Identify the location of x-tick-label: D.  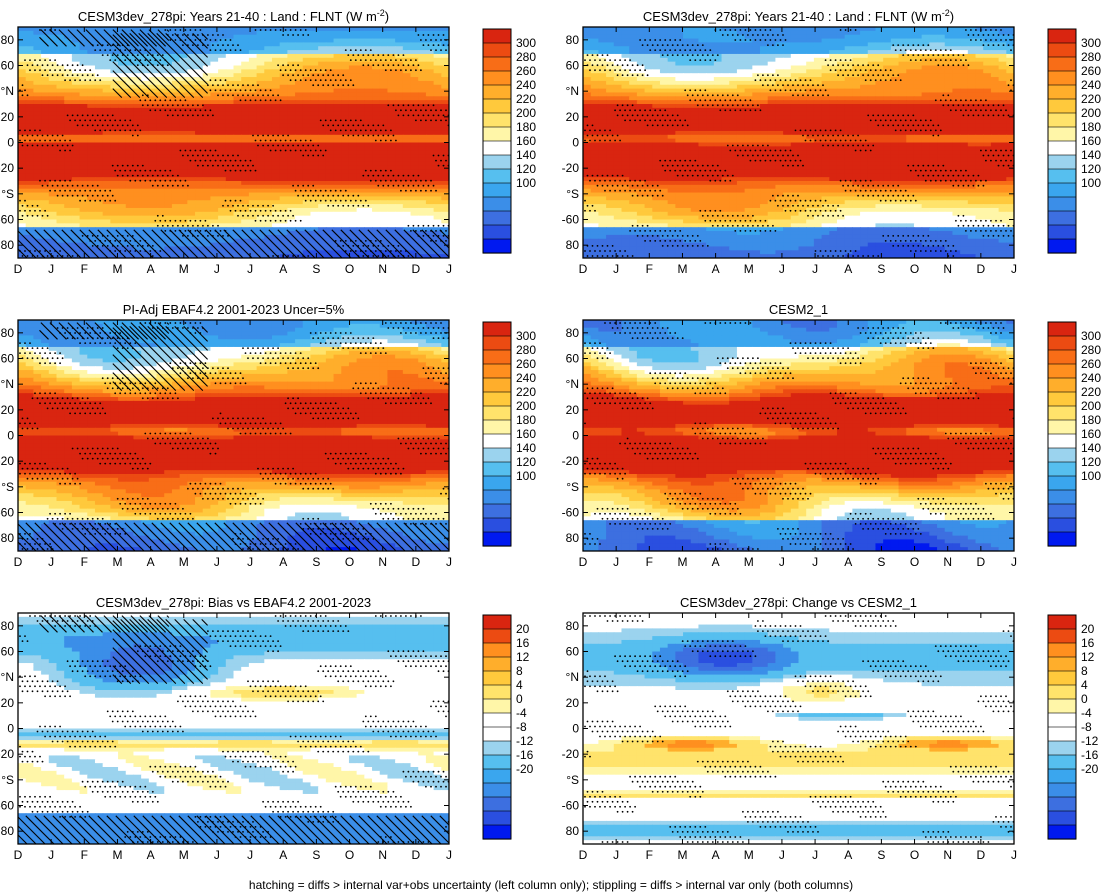
(416, 269).